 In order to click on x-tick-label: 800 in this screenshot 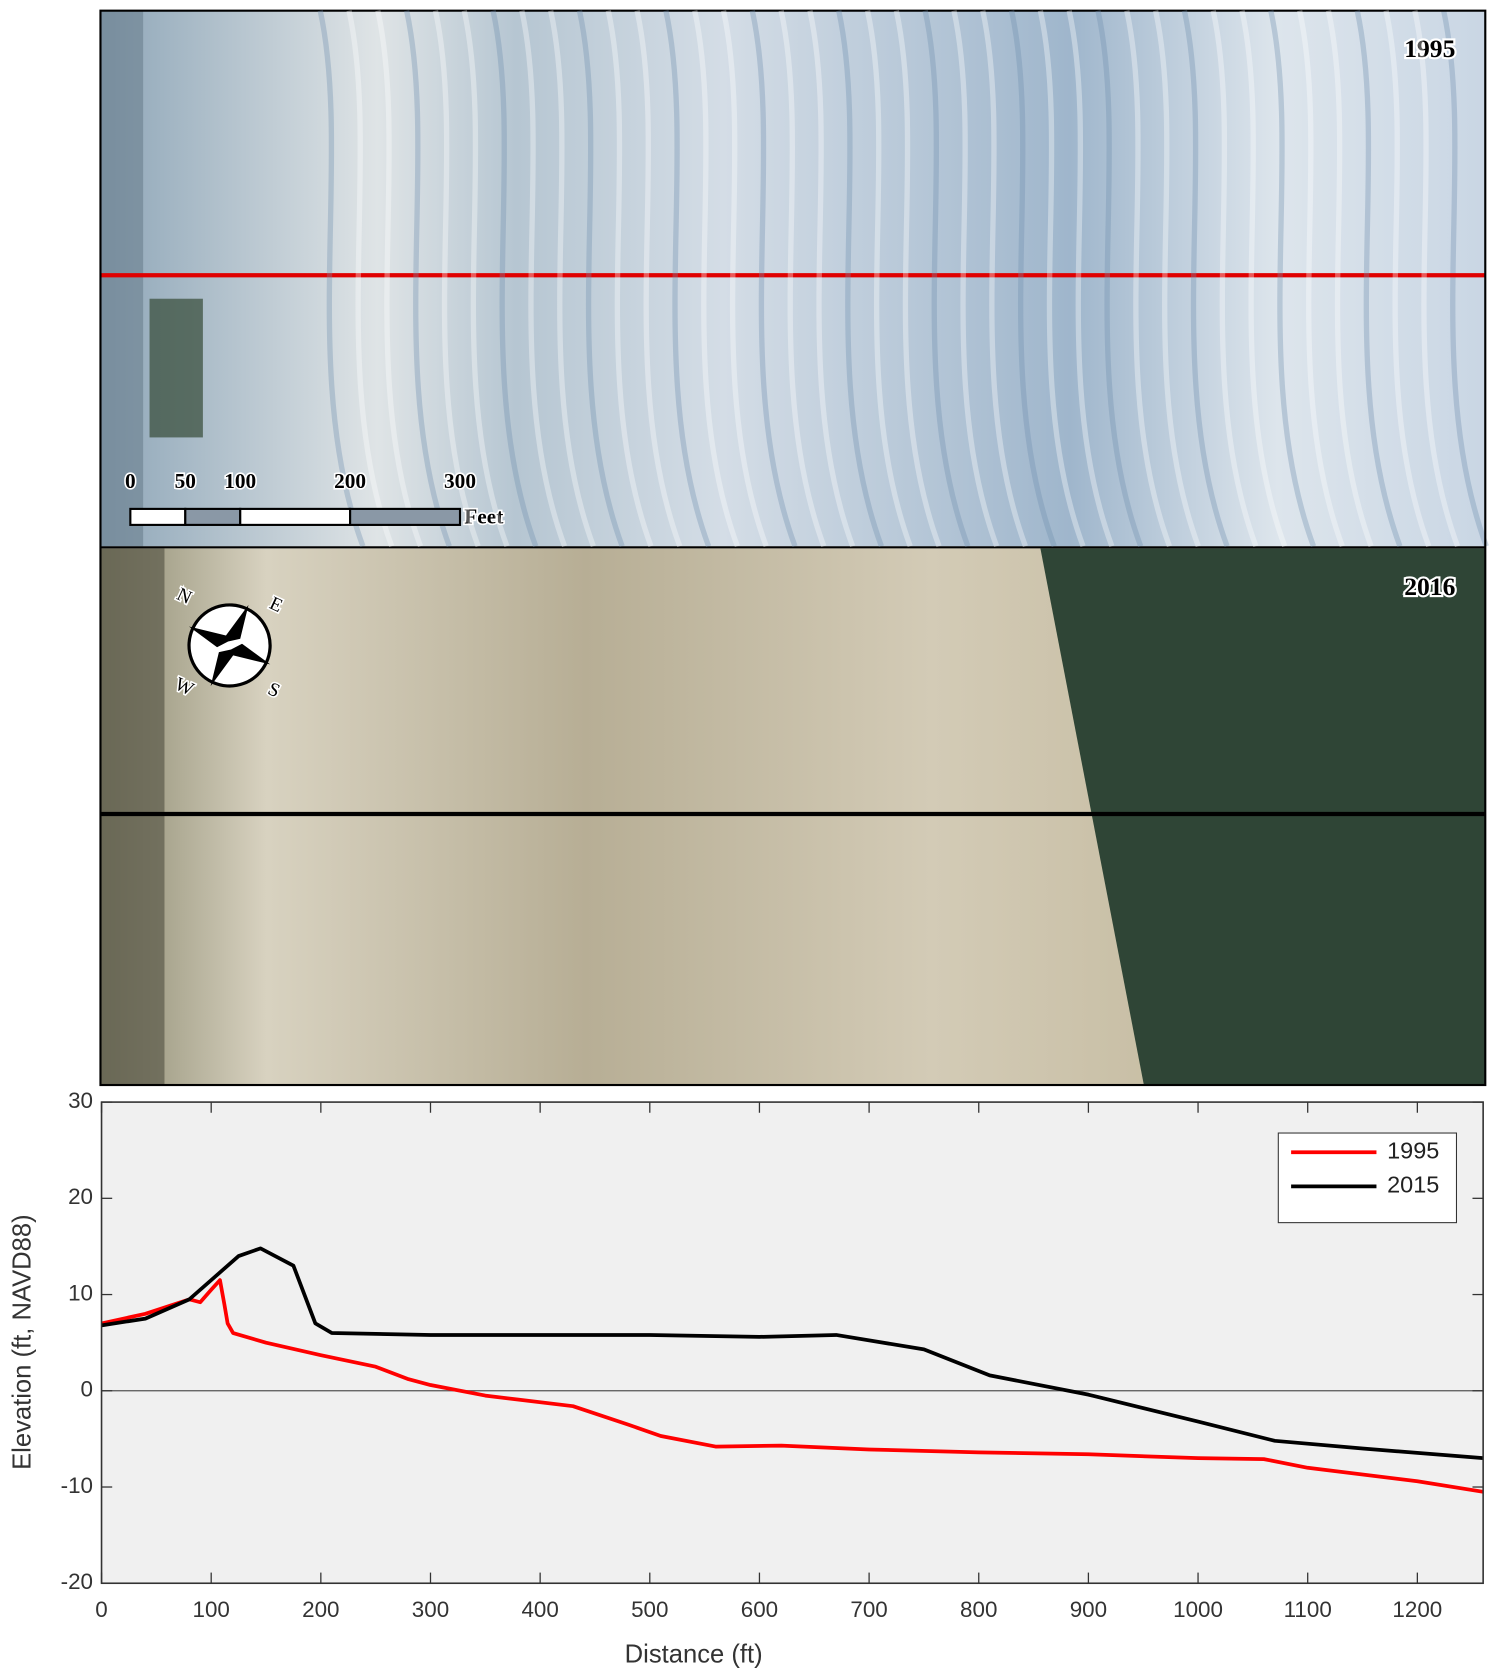, I will do `click(978, 1609)`.